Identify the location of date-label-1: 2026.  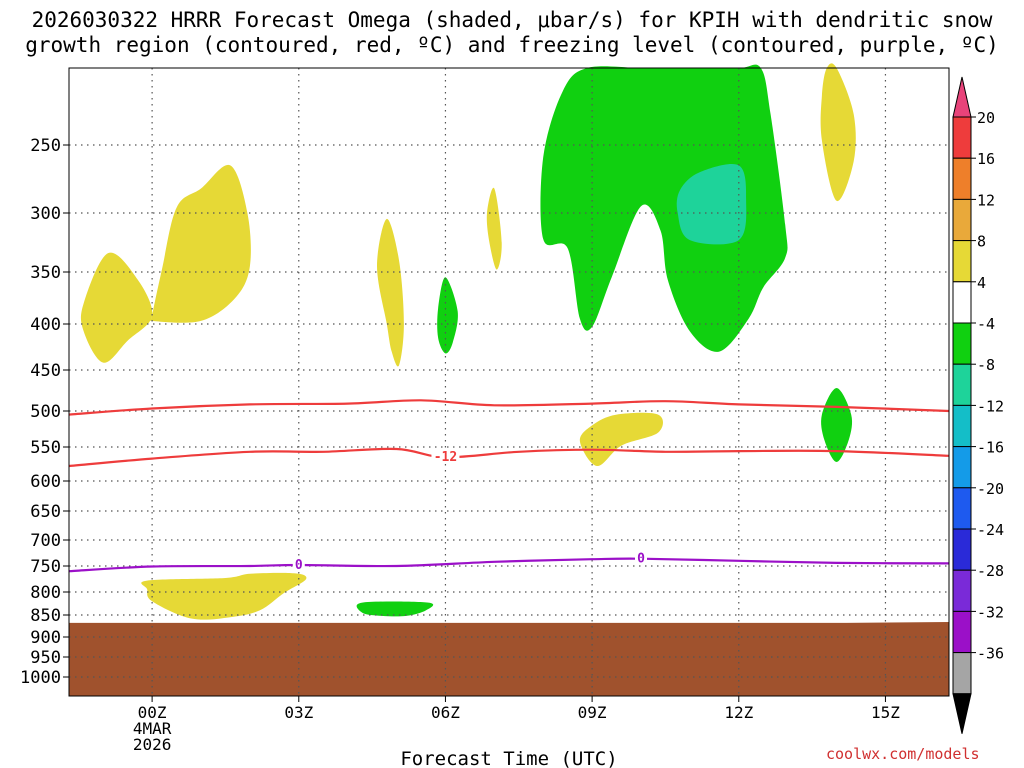
(152, 744).